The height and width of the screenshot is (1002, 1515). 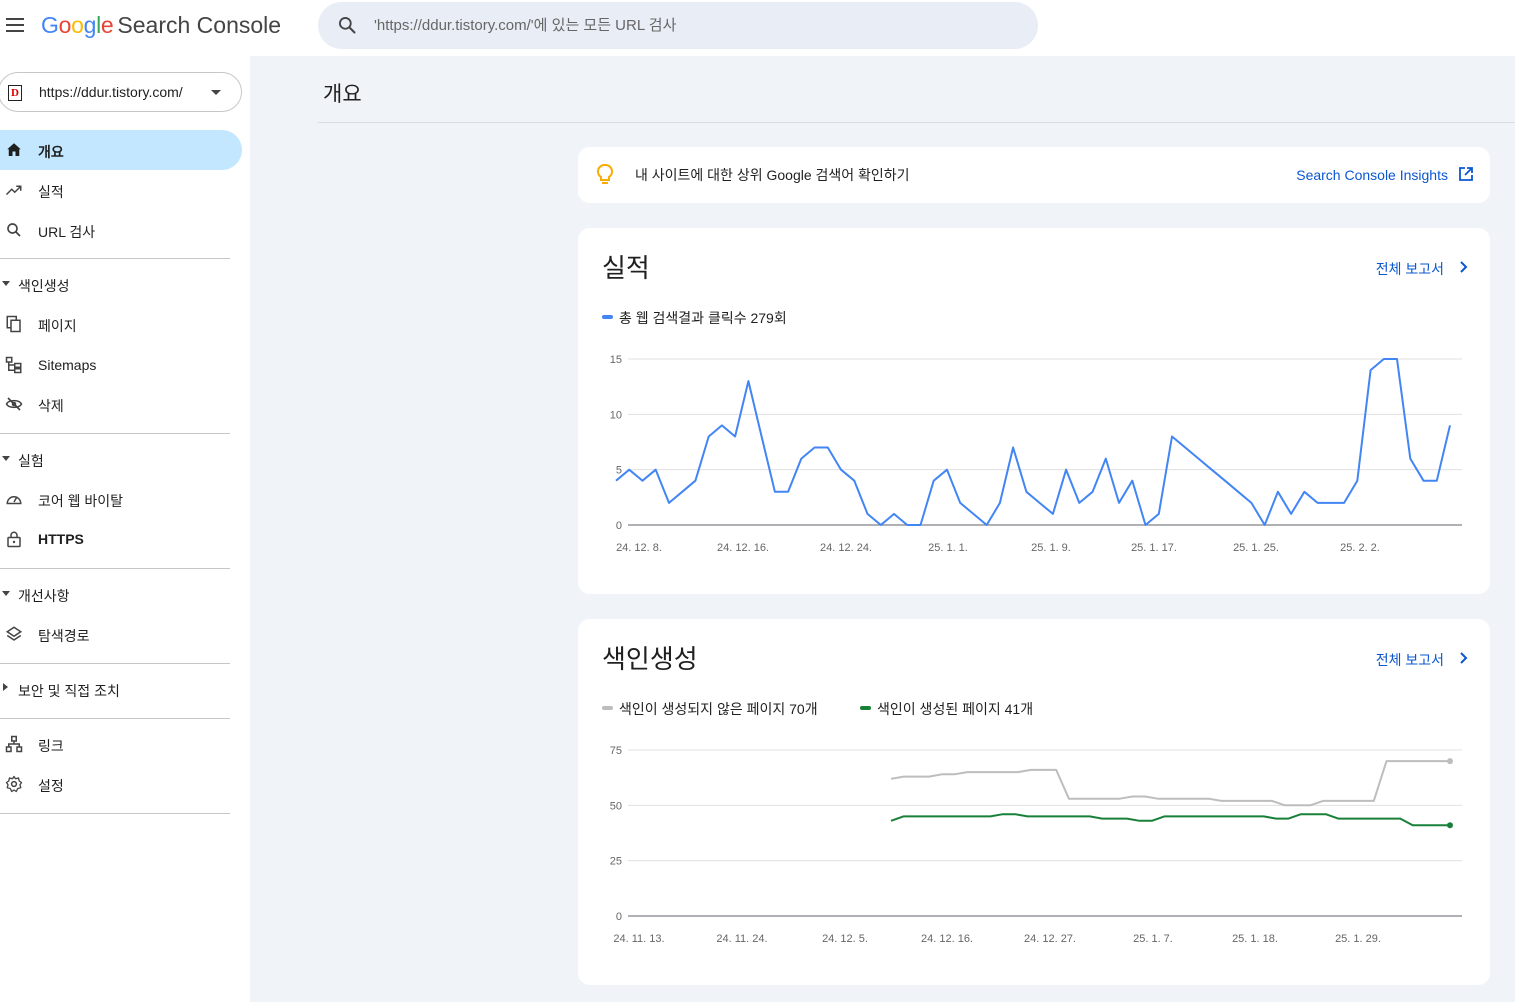 What do you see at coordinates (916, 122) in the screenshot?
I see `title-divider` at bounding box center [916, 122].